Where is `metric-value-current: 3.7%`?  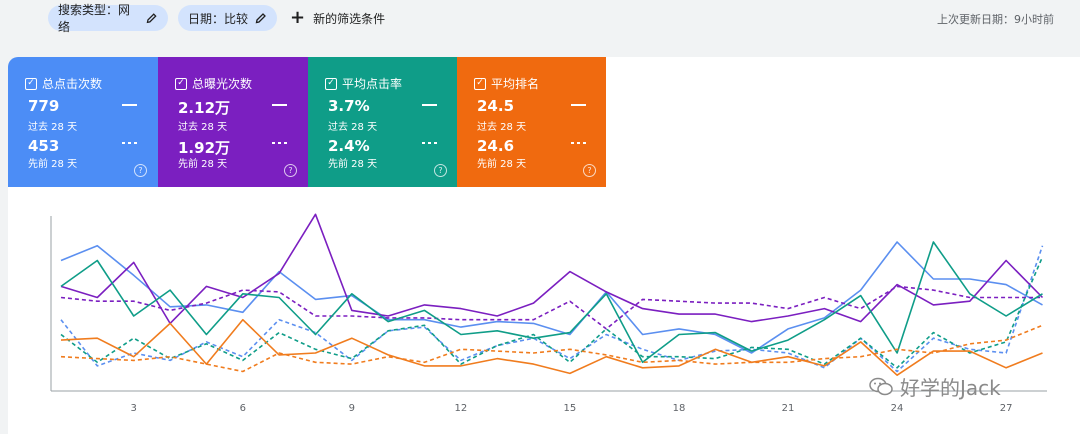 metric-value-current: 3.7% is located at coordinates (349, 106).